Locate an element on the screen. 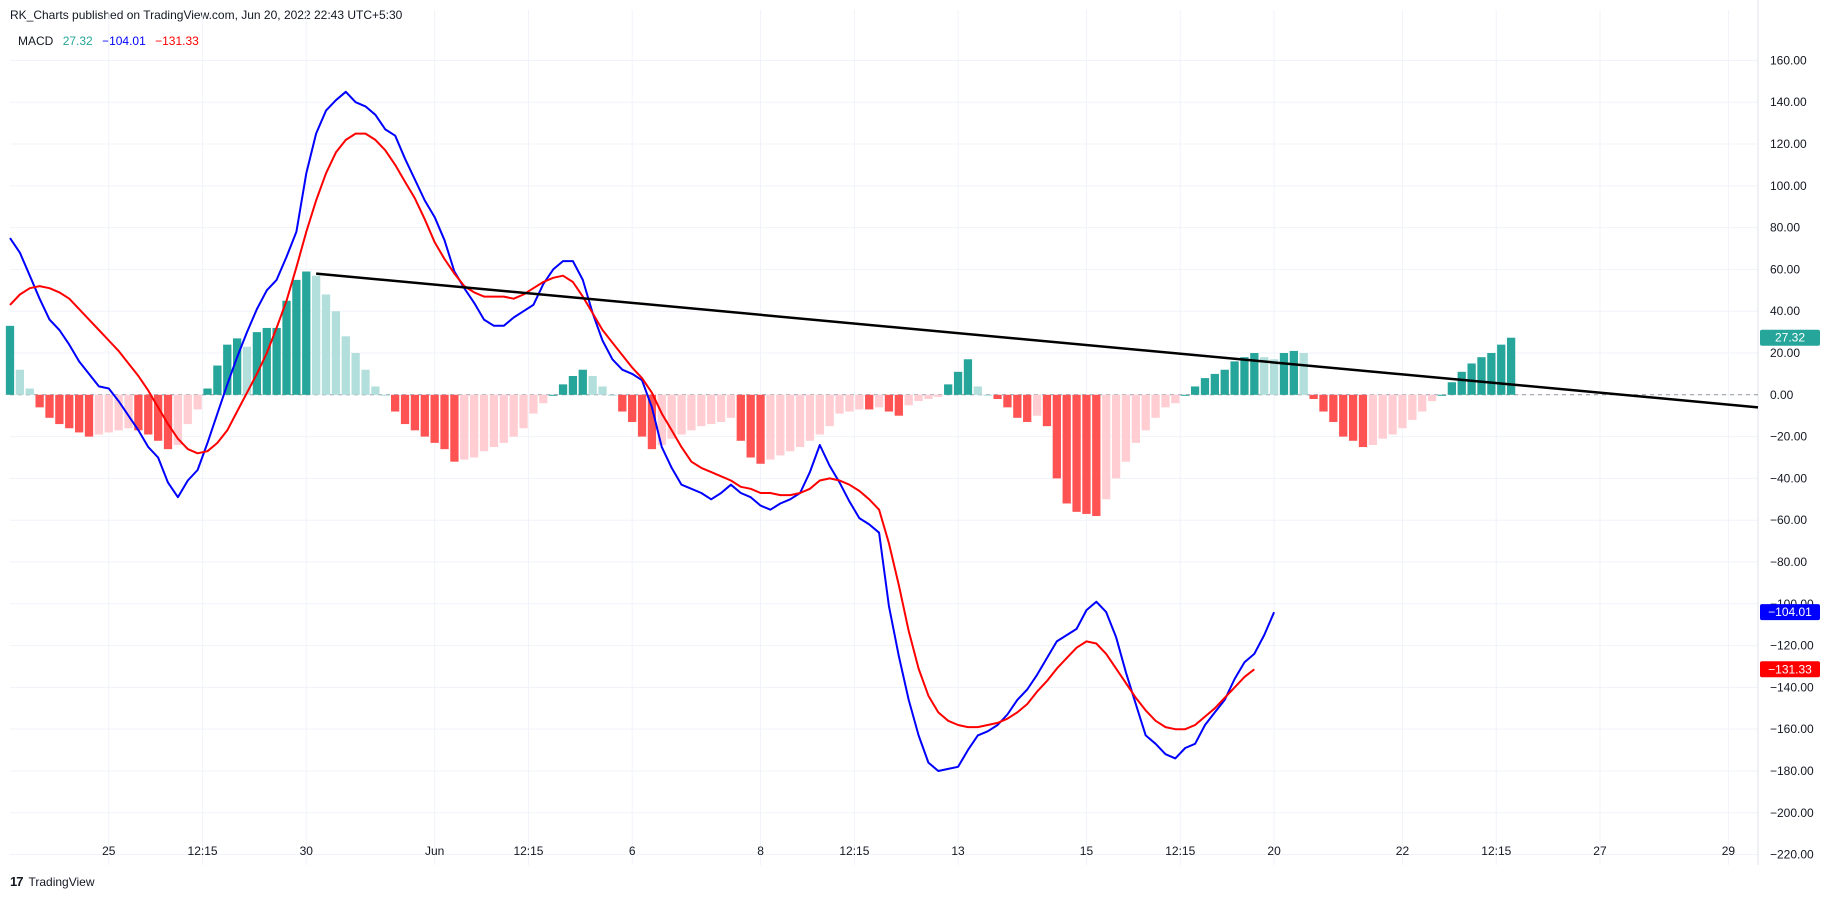 The height and width of the screenshot is (899, 1834). y-tick-label: −80.00 is located at coordinates (1788, 562).